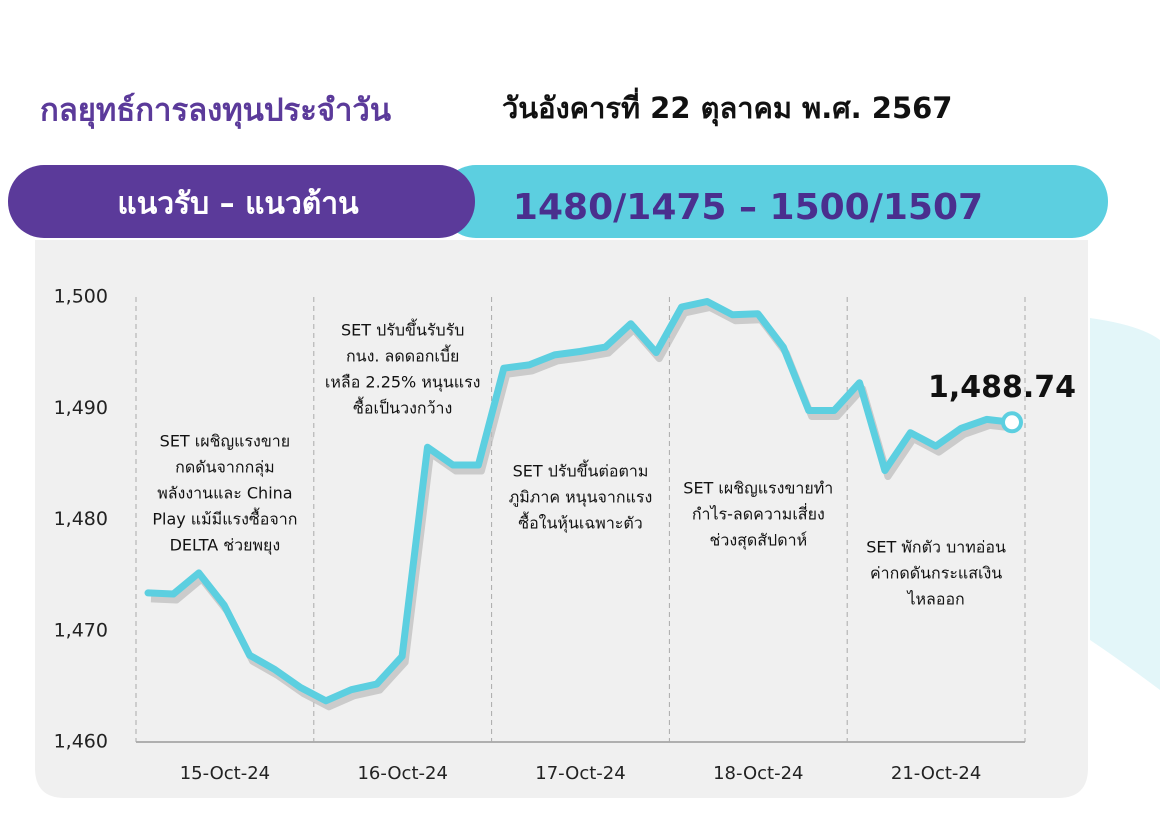  I want to click on annotation: ซื้อเป็นวงกว้าง, so click(402, 407).